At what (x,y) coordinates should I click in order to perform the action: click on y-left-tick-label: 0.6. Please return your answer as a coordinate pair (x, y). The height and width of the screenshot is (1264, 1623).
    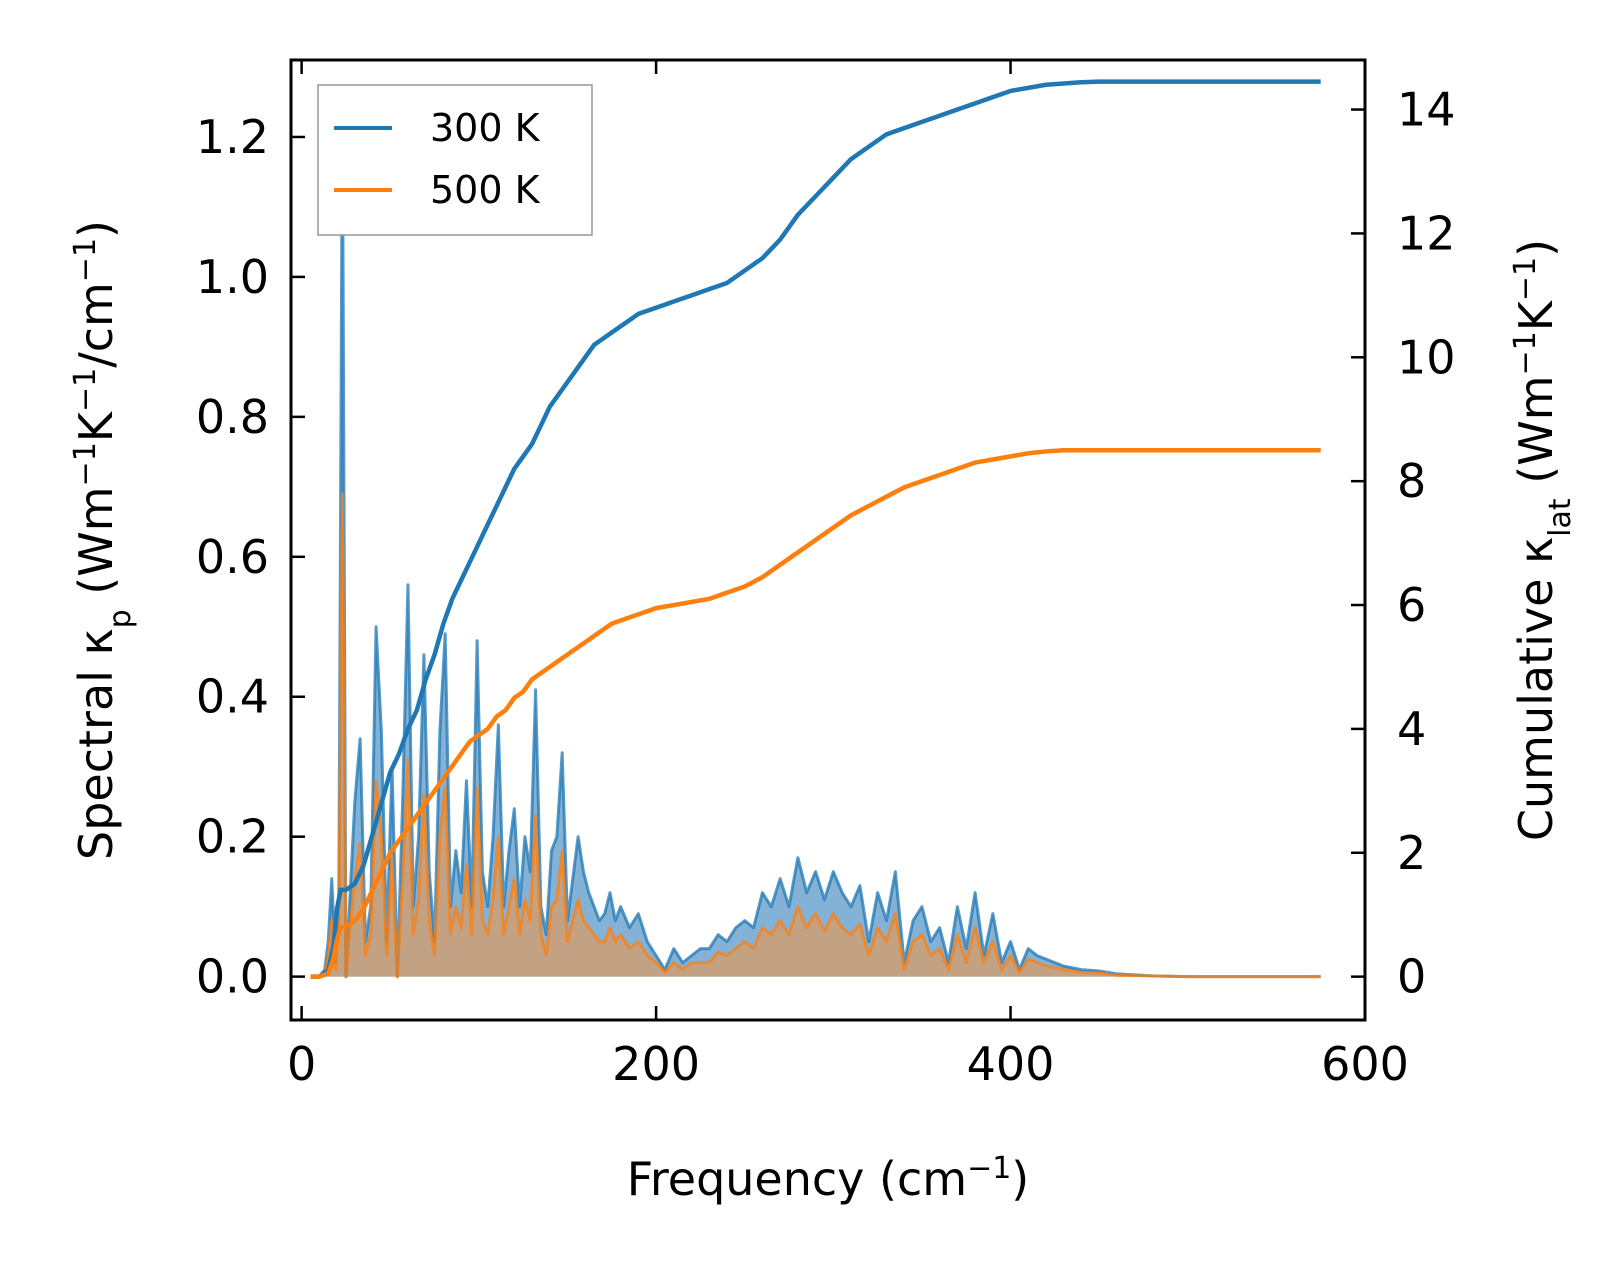
    Looking at the image, I should click on (232, 557).